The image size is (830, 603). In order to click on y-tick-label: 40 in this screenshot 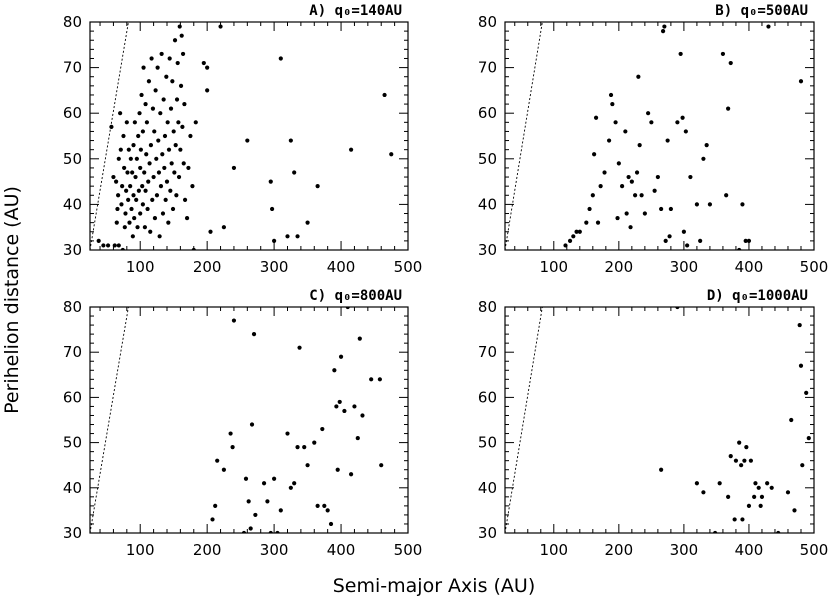, I will do `click(72, 204)`.